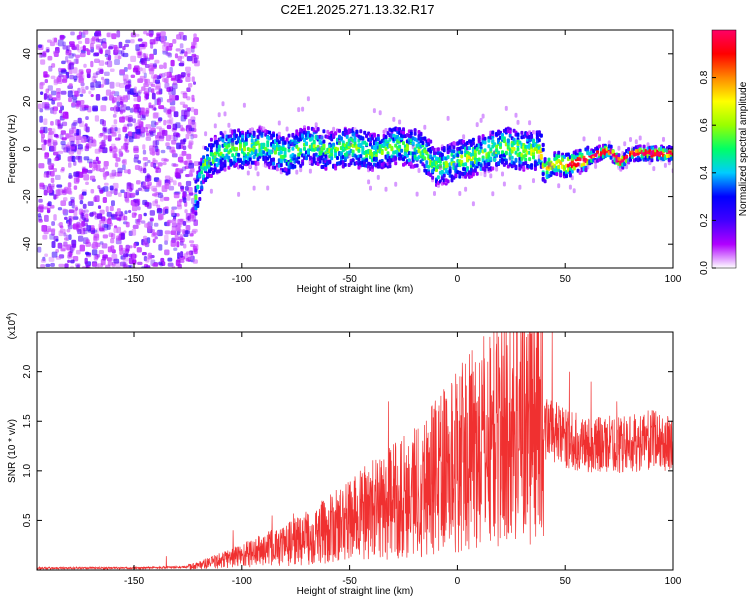  Describe the element at coordinates (704, 268) in the screenshot. I see `colorbar-tick-label: 0.0` at that location.